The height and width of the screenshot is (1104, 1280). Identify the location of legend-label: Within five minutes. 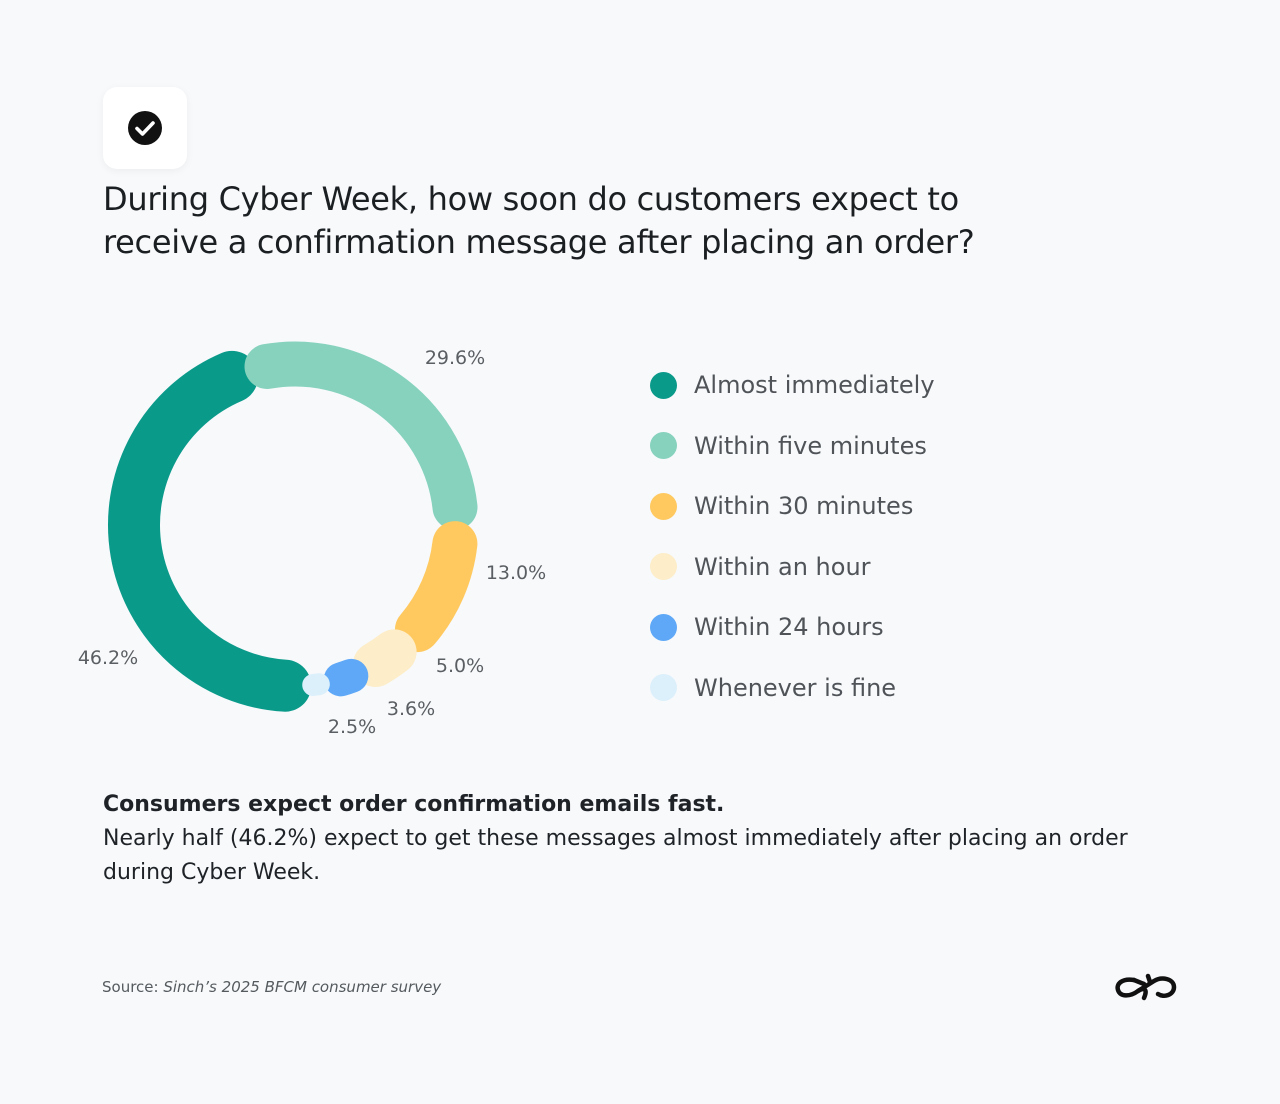
(810, 445).